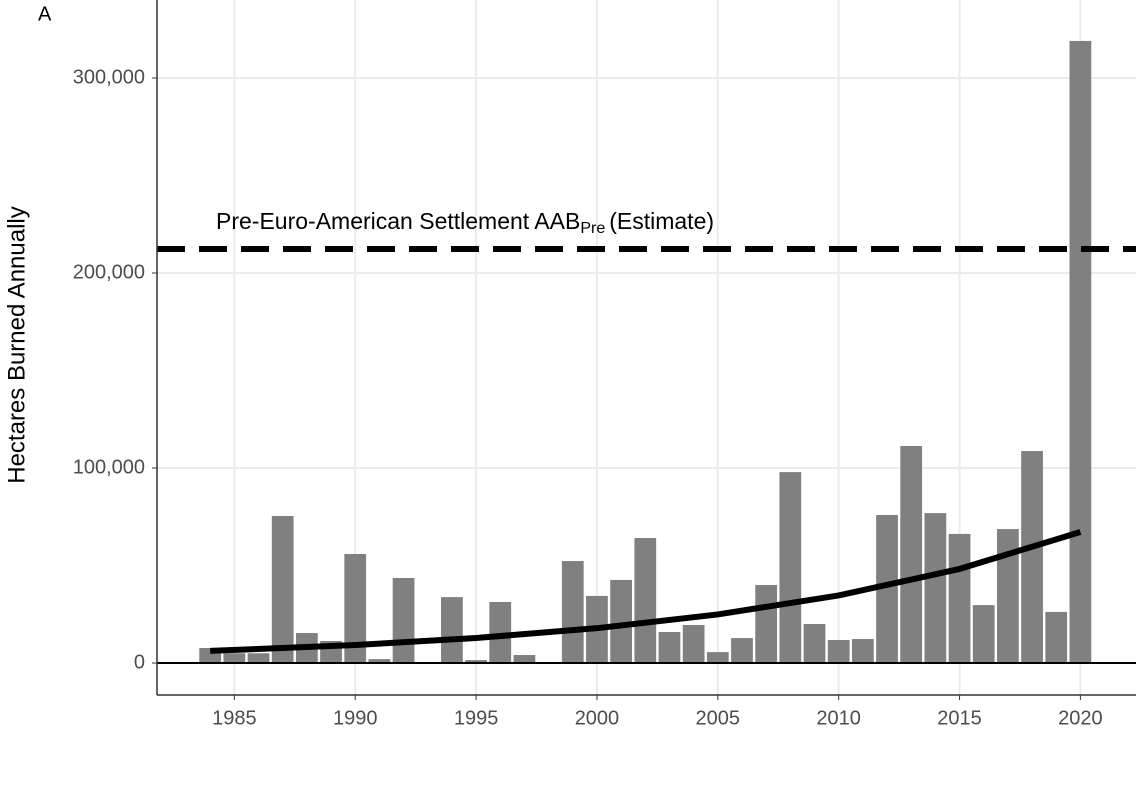 This screenshot has height=793, width=1136. Describe the element at coordinates (109, 467) in the screenshot. I see `y-tick-label: 100,000` at that location.